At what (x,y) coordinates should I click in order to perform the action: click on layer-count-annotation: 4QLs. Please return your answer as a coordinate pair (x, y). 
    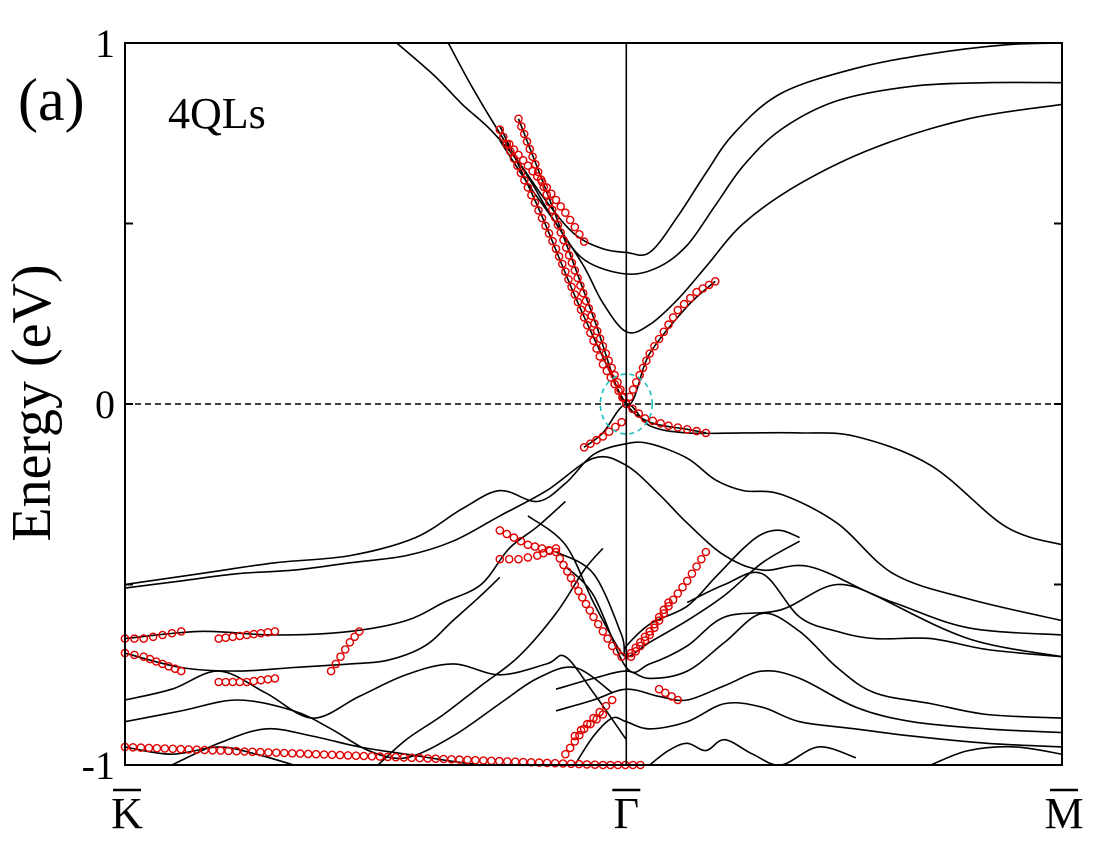
    Looking at the image, I should click on (217, 113).